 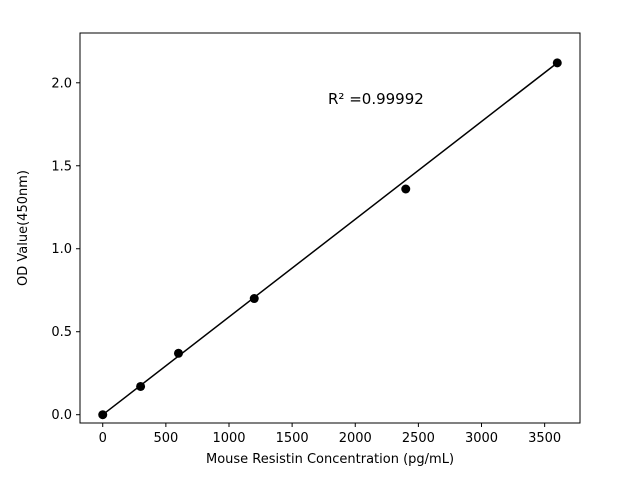 I want to click on y-tick-label: 0.0, so click(x=61, y=415).